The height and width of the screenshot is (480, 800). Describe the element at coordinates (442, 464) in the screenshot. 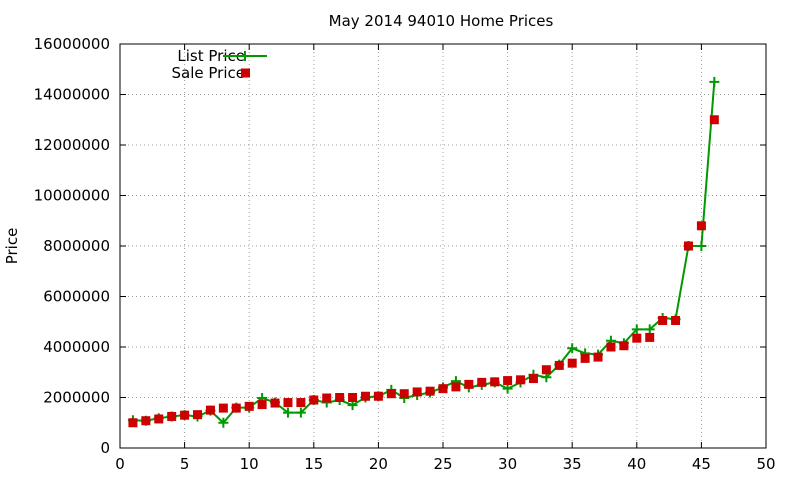

I see `x-tick-label: 25` at that location.